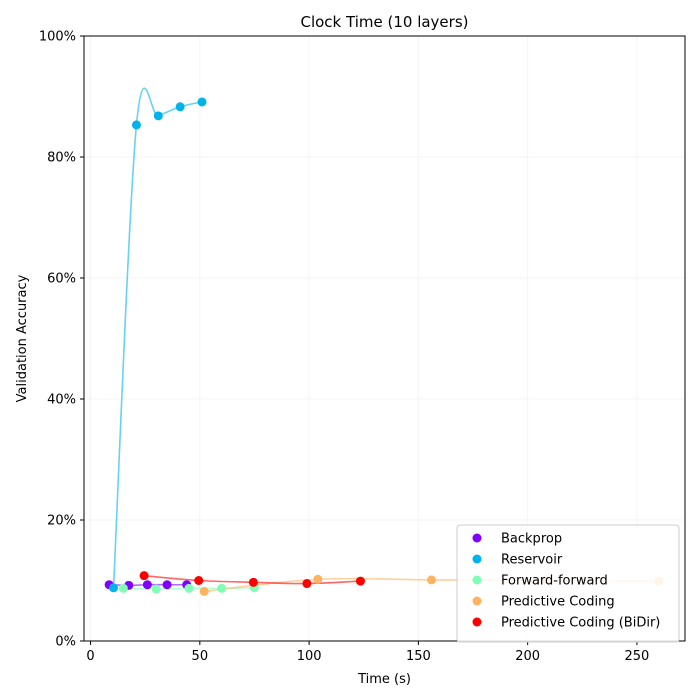 The image size is (700, 700). Describe the element at coordinates (527, 656) in the screenshot. I see `x-tick-label: 200` at that location.